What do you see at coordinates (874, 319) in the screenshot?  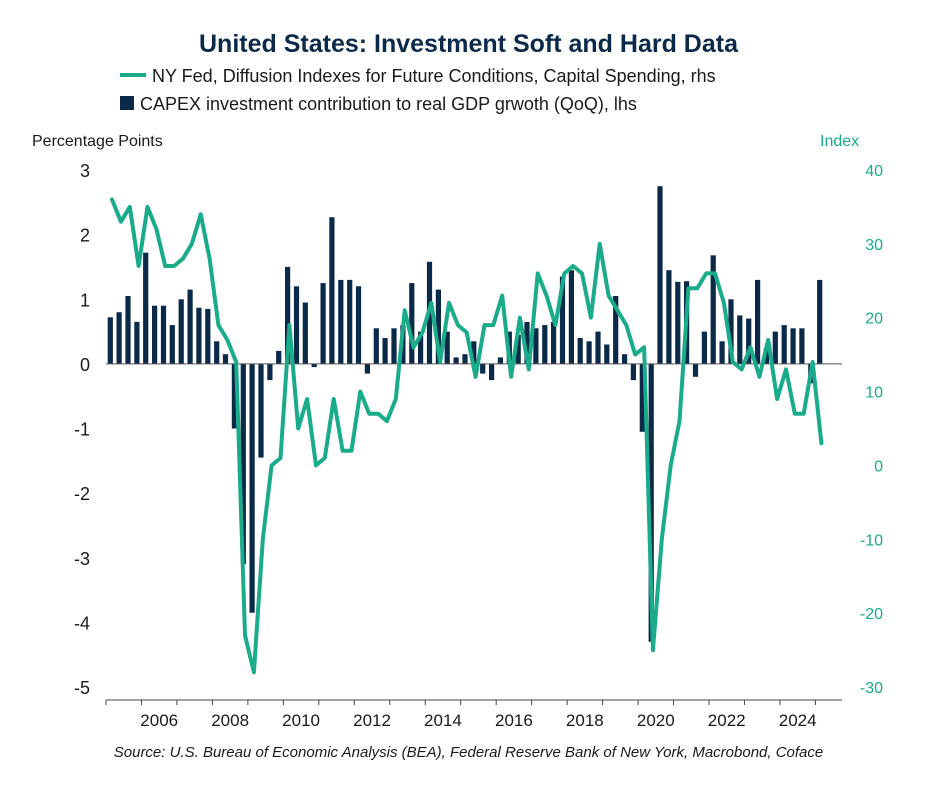 I see `right-tick-label: 20` at bounding box center [874, 319].